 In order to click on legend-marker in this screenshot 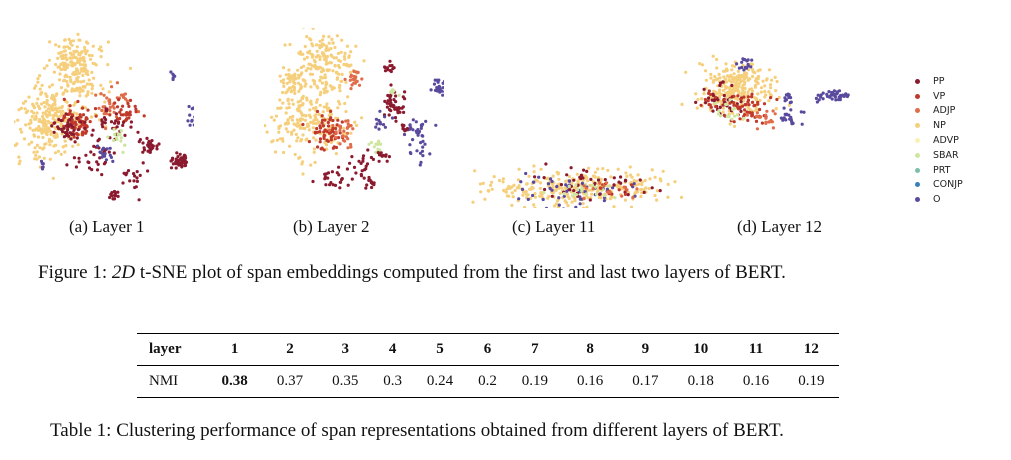, I will do `click(917, 111)`.